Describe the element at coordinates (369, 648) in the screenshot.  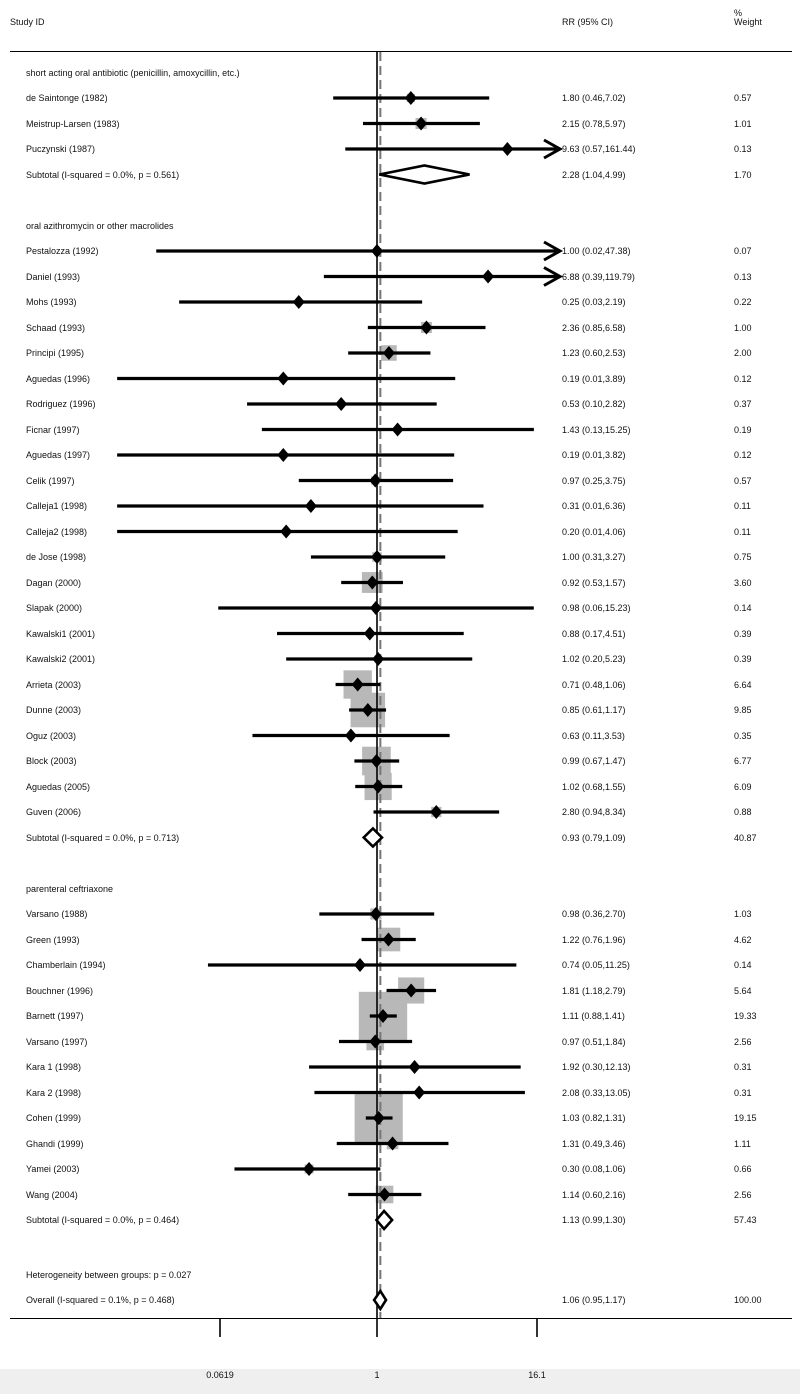
I see `weight-boxes-layer` at that location.